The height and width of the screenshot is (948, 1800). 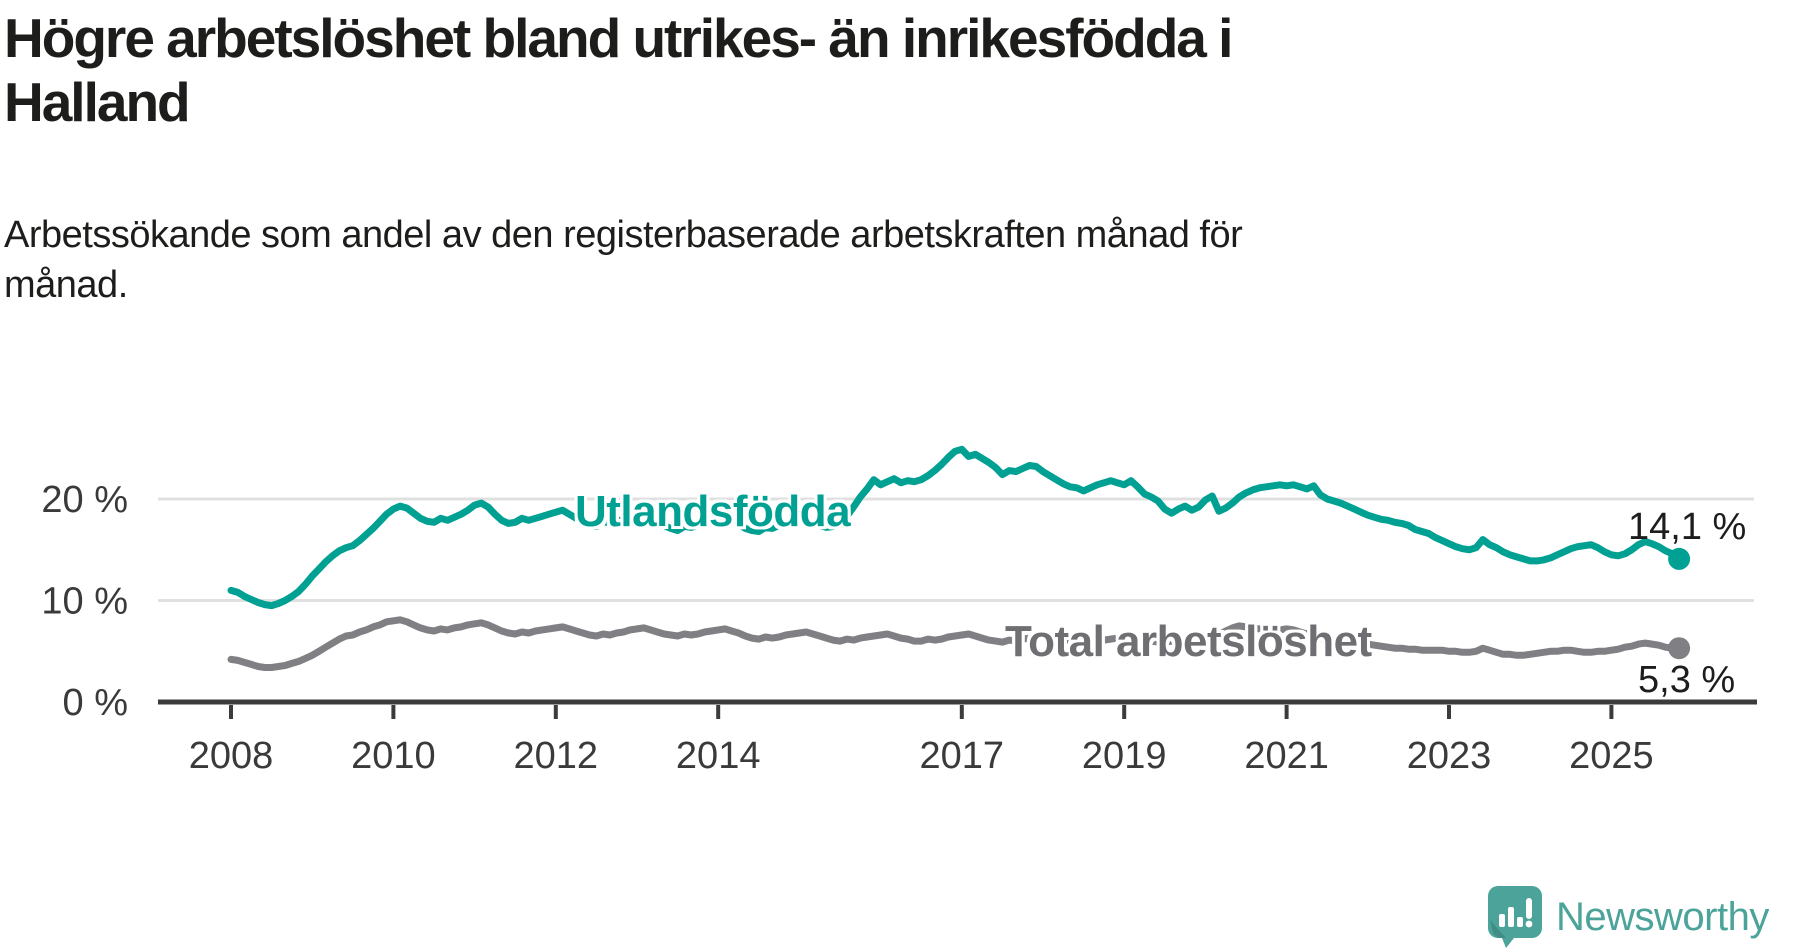 I want to click on y-tick-label-0: 0 %, so click(x=95, y=703).